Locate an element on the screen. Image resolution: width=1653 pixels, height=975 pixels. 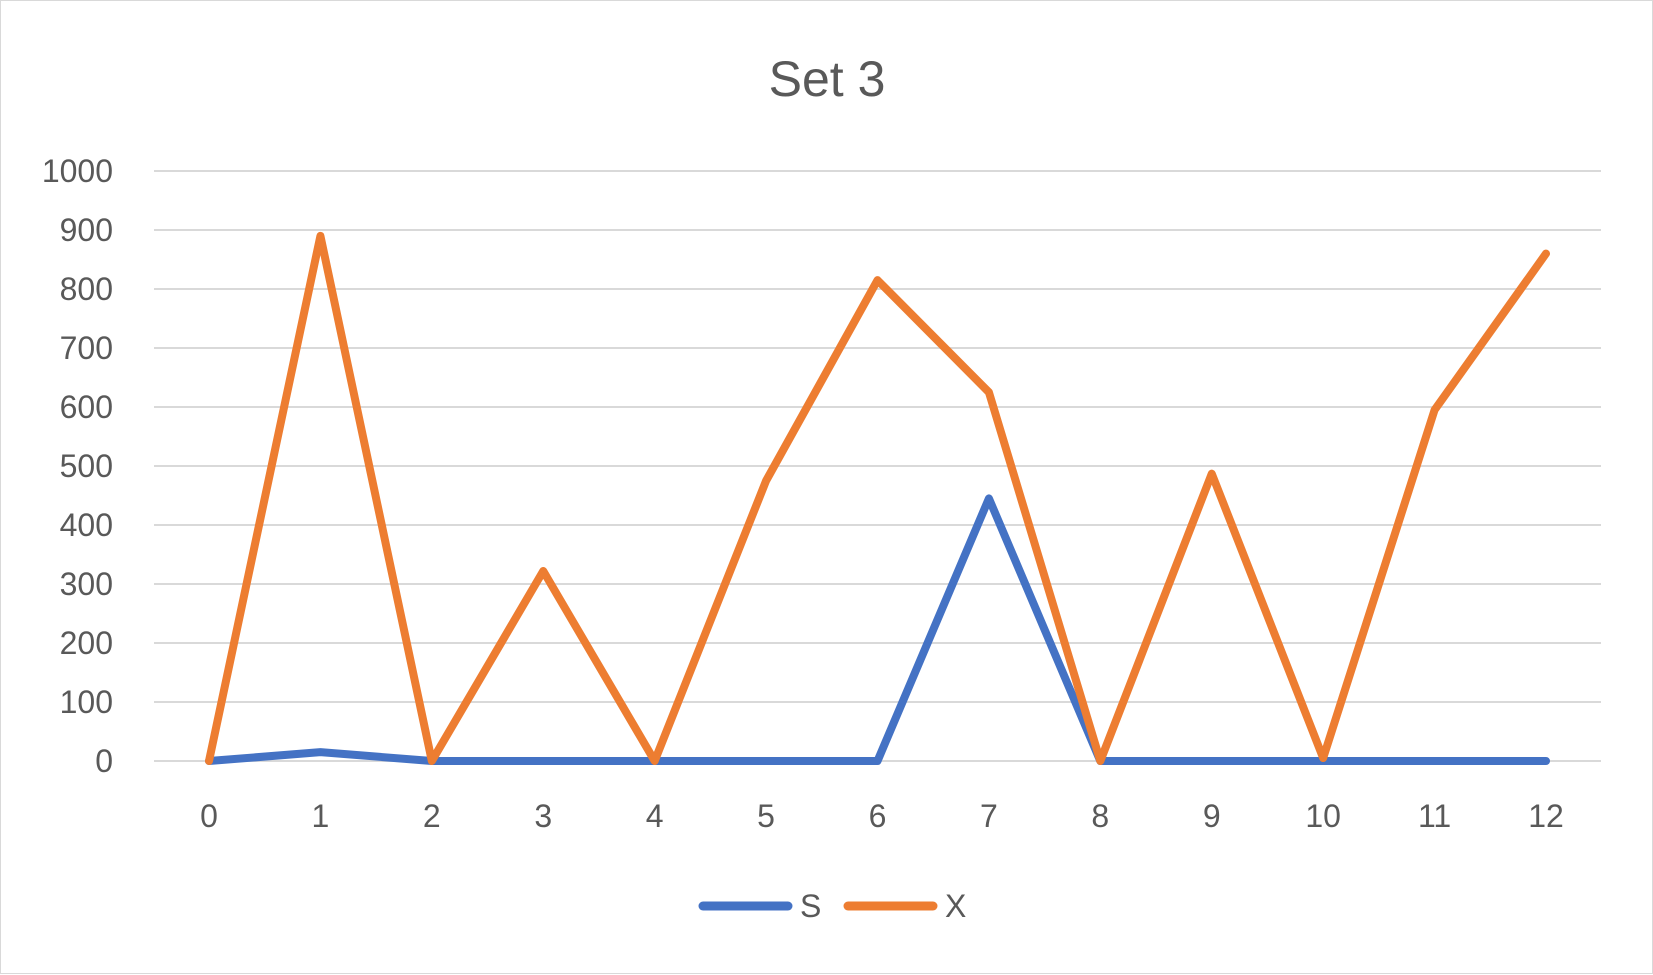
y-tick-label: 800 is located at coordinates (86, 289).